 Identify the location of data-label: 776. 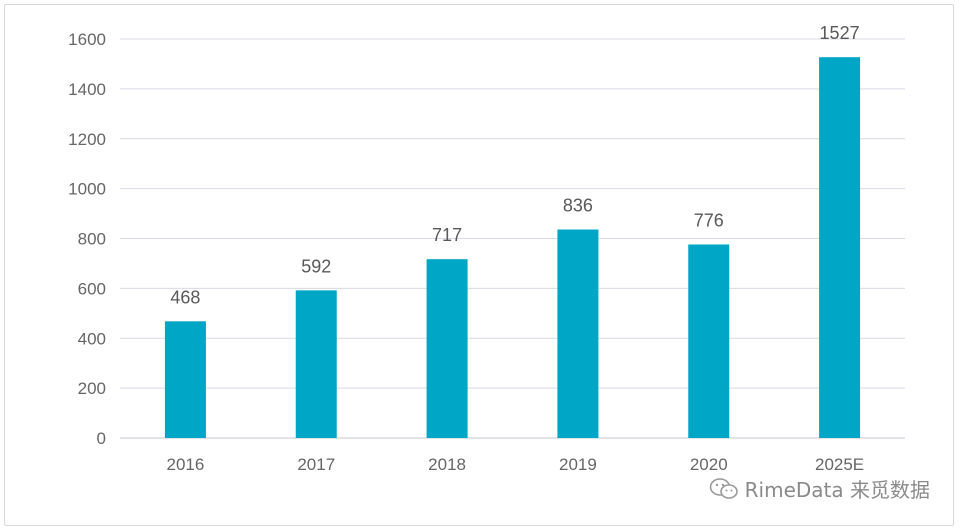
(709, 220).